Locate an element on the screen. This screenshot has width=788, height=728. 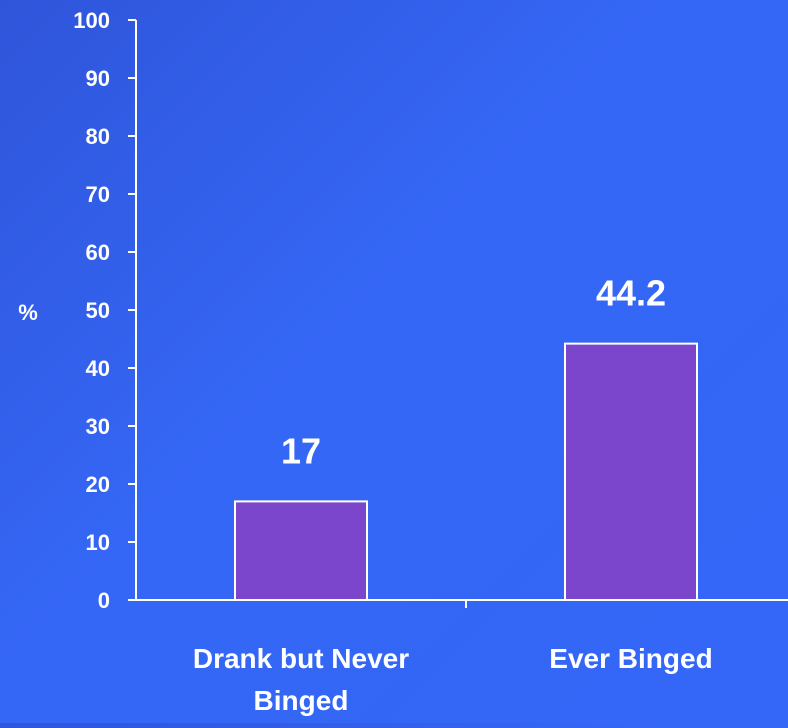
category-label: Ever Binged is located at coordinates (630, 658).